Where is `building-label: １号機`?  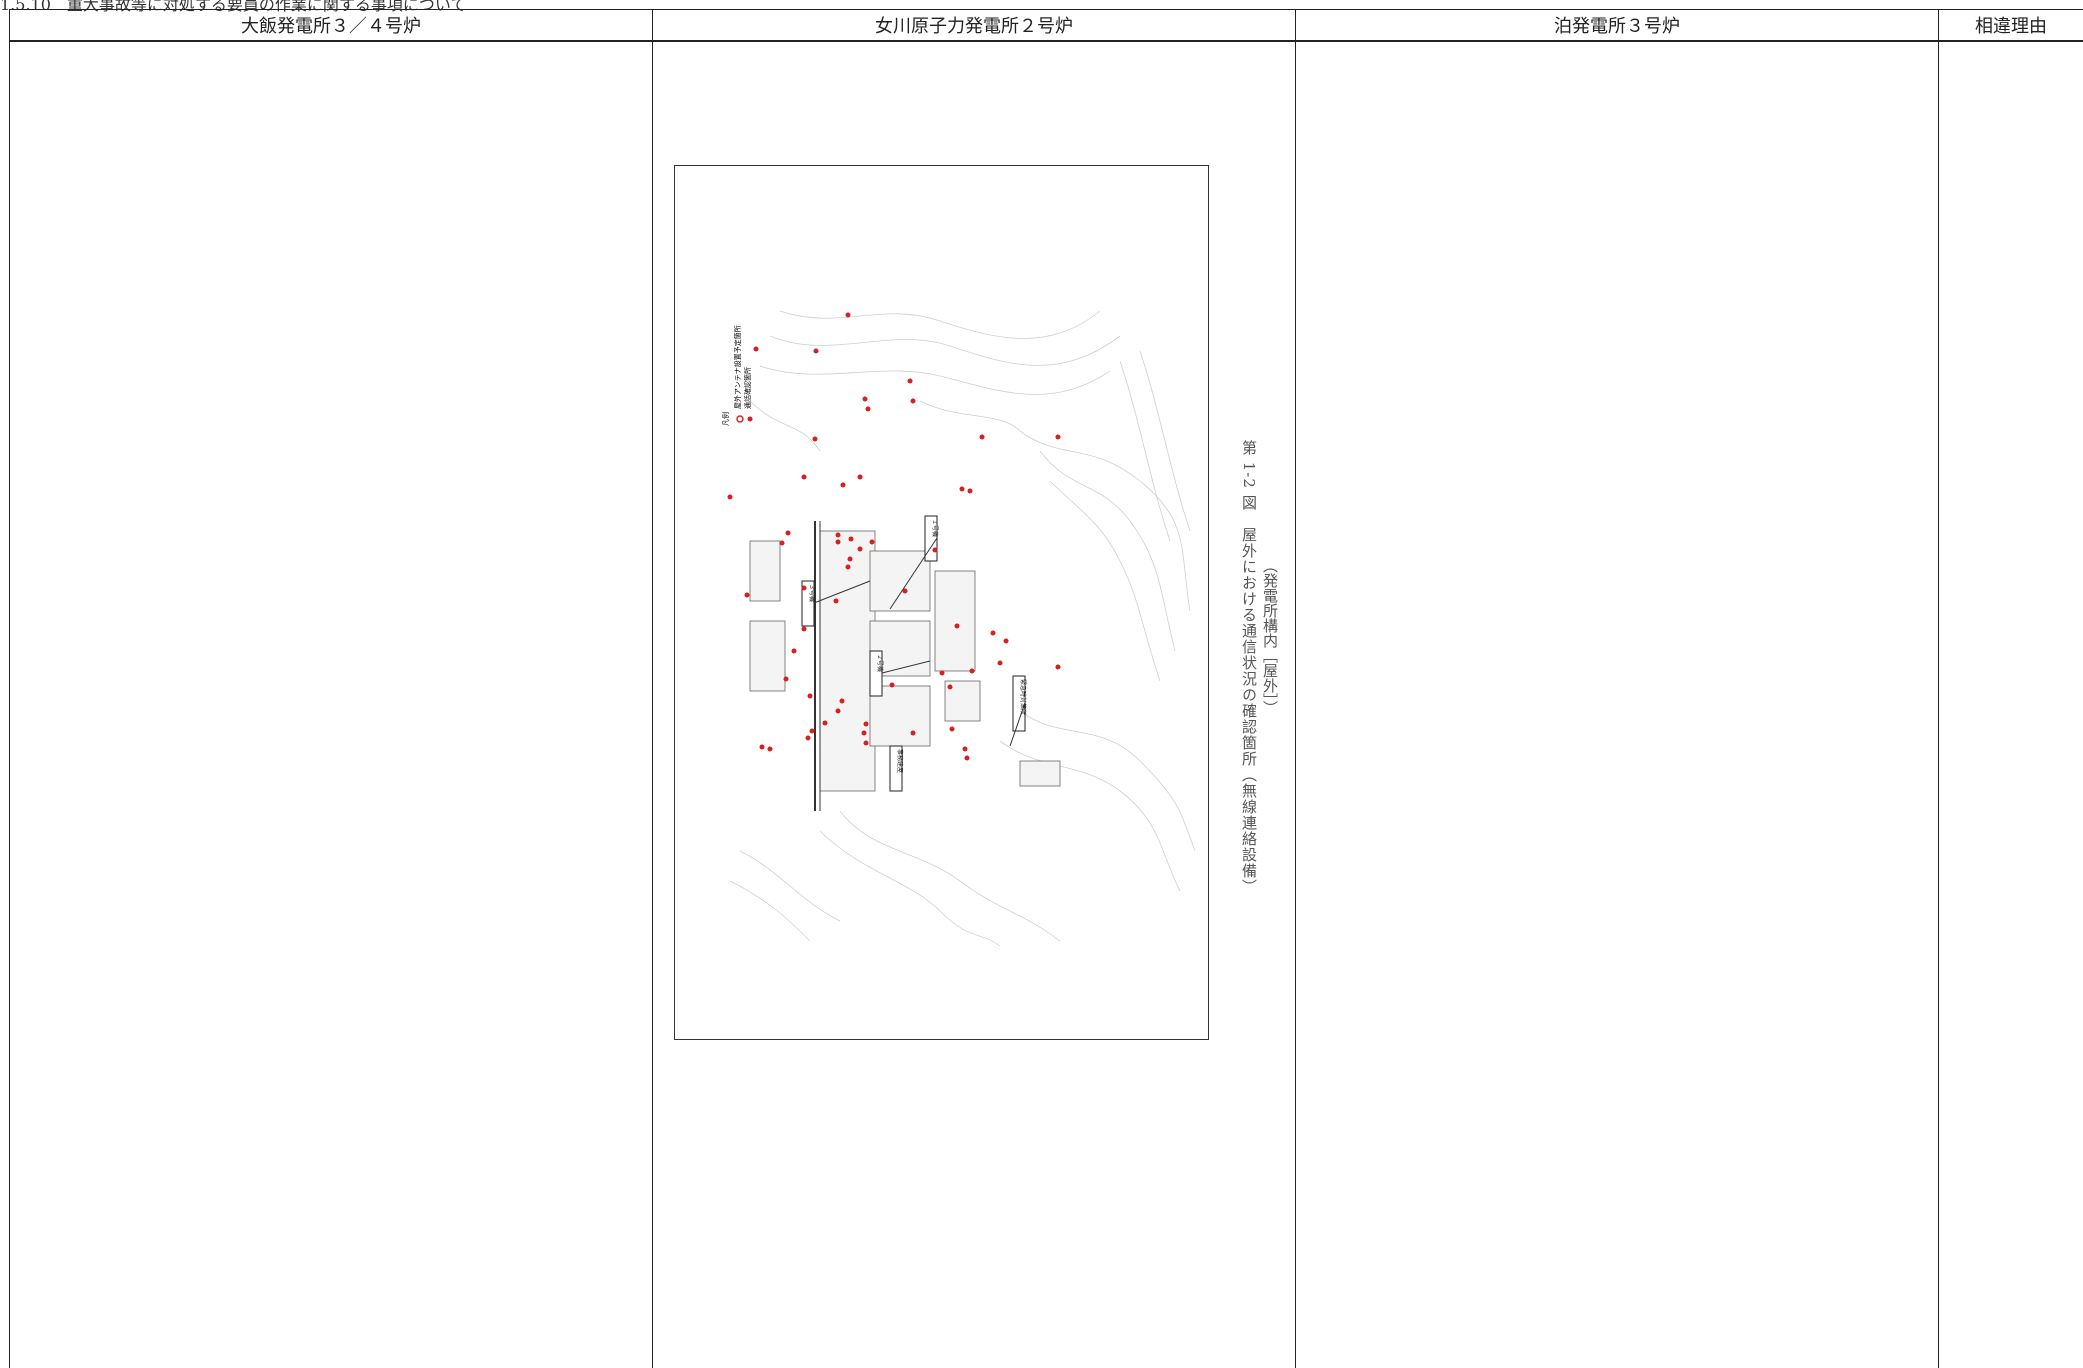 building-label: １号機 is located at coordinates (935, 528).